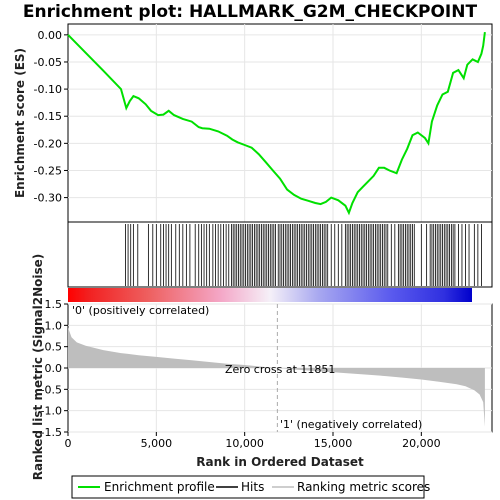 Image resolution: width=500 pixels, height=500 pixels. I want to click on legend-hits-label: Hits, so click(252, 487).